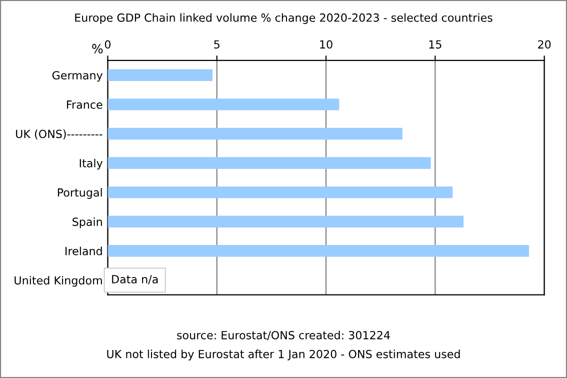 The image size is (567, 378). Describe the element at coordinates (283, 18) in the screenshot. I see `chart-title: Europe GDP Chain linked volume % change 2020-2023 - selected countries` at that location.